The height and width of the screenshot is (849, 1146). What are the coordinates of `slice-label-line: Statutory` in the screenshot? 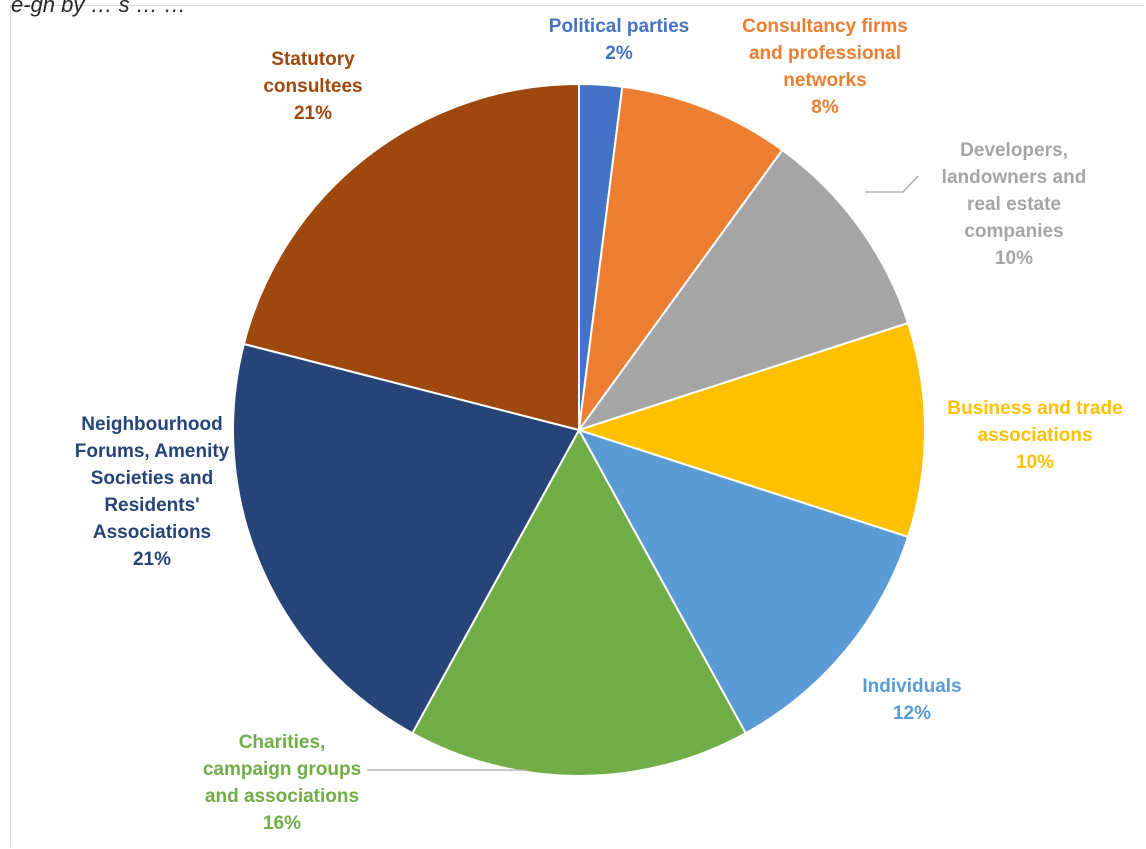 It's located at (313, 59).